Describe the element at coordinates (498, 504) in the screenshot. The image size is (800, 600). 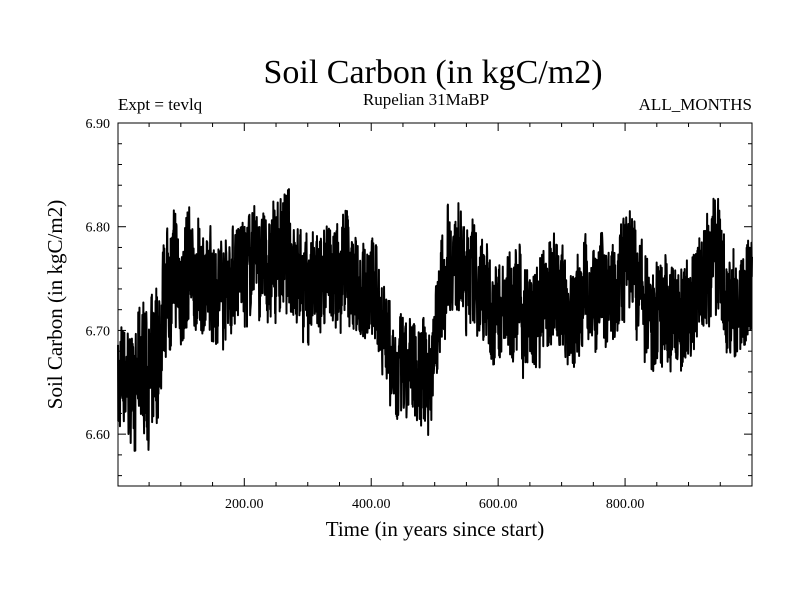
I see `x-tick-label: 600.00` at that location.